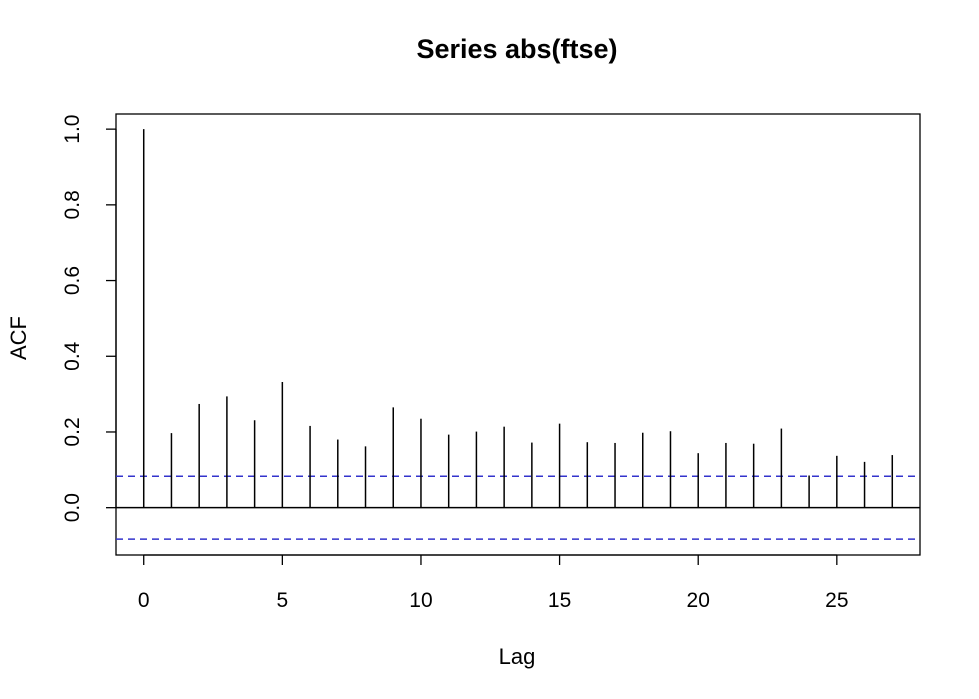 The image size is (979, 699). I want to click on y-axis-label: ACF, so click(18, 338).